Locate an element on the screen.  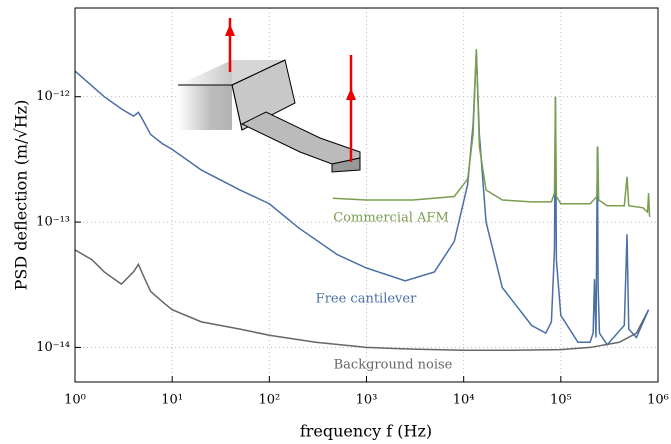
annotation: Free cantilever is located at coordinates (366, 299).